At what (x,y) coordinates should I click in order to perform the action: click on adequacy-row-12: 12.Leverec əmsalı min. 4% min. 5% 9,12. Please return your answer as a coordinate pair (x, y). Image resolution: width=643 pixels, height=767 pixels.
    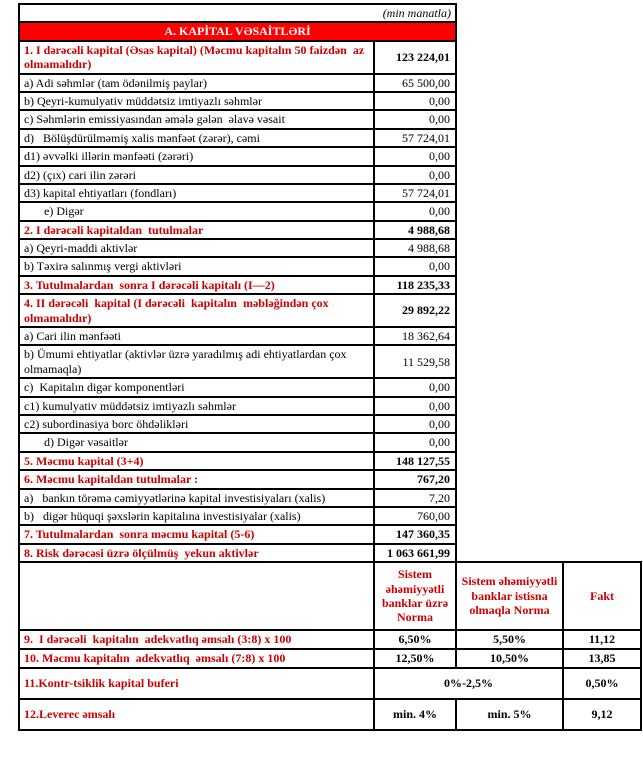
    Looking at the image, I should click on (330, 714).